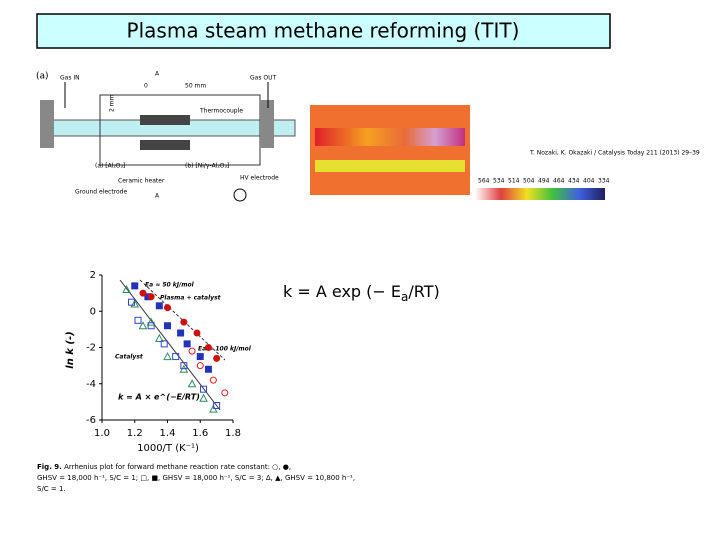 The image size is (720, 540). Describe the element at coordinates (342, 291) in the screenshot. I see `equation-part: k = A exp (− E` at that location.